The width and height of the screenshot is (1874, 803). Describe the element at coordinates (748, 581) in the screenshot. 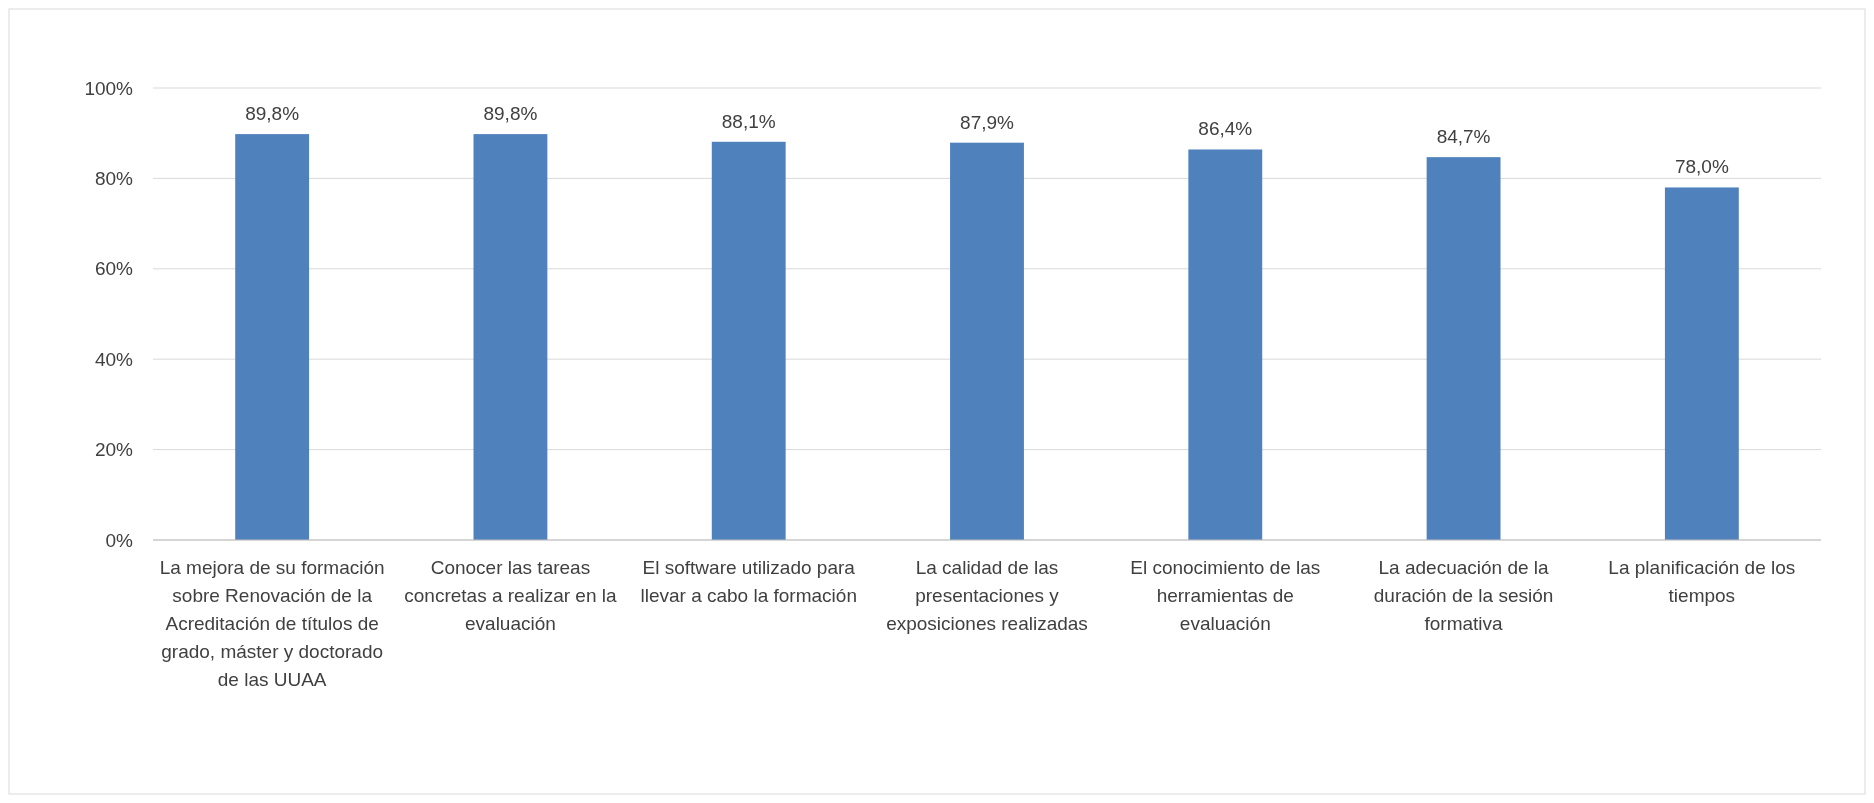

I see `x-tick-label: El software utilizado para llevar a cabo la formación` at that location.